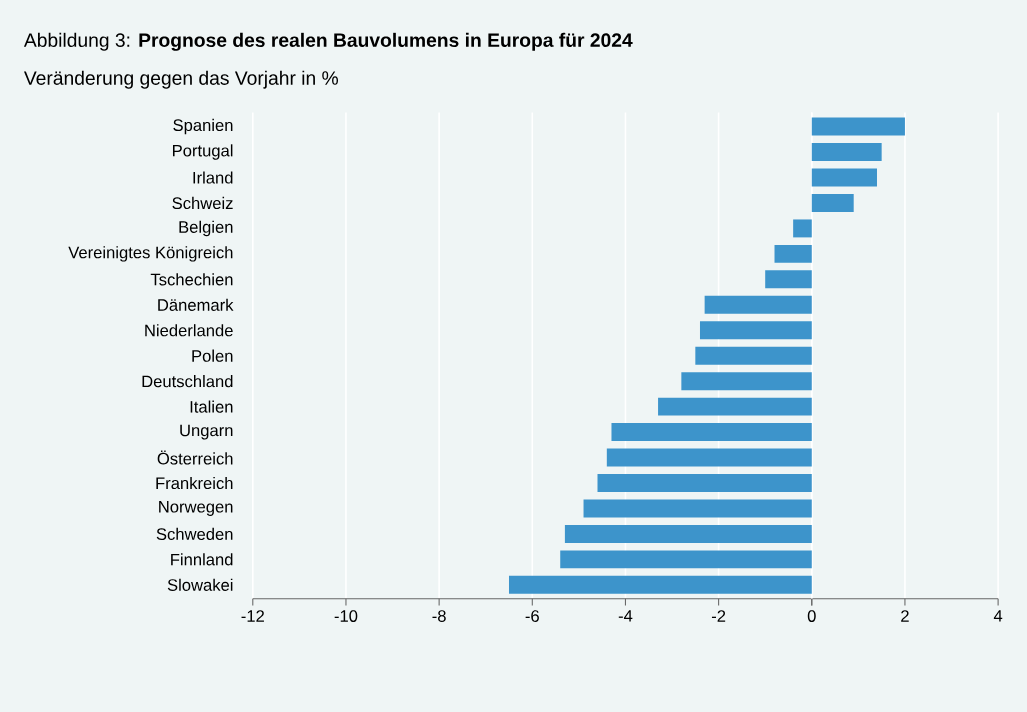 The image size is (1027, 712). I want to click on y-tick-label: Tschechien, so click(191, 279).